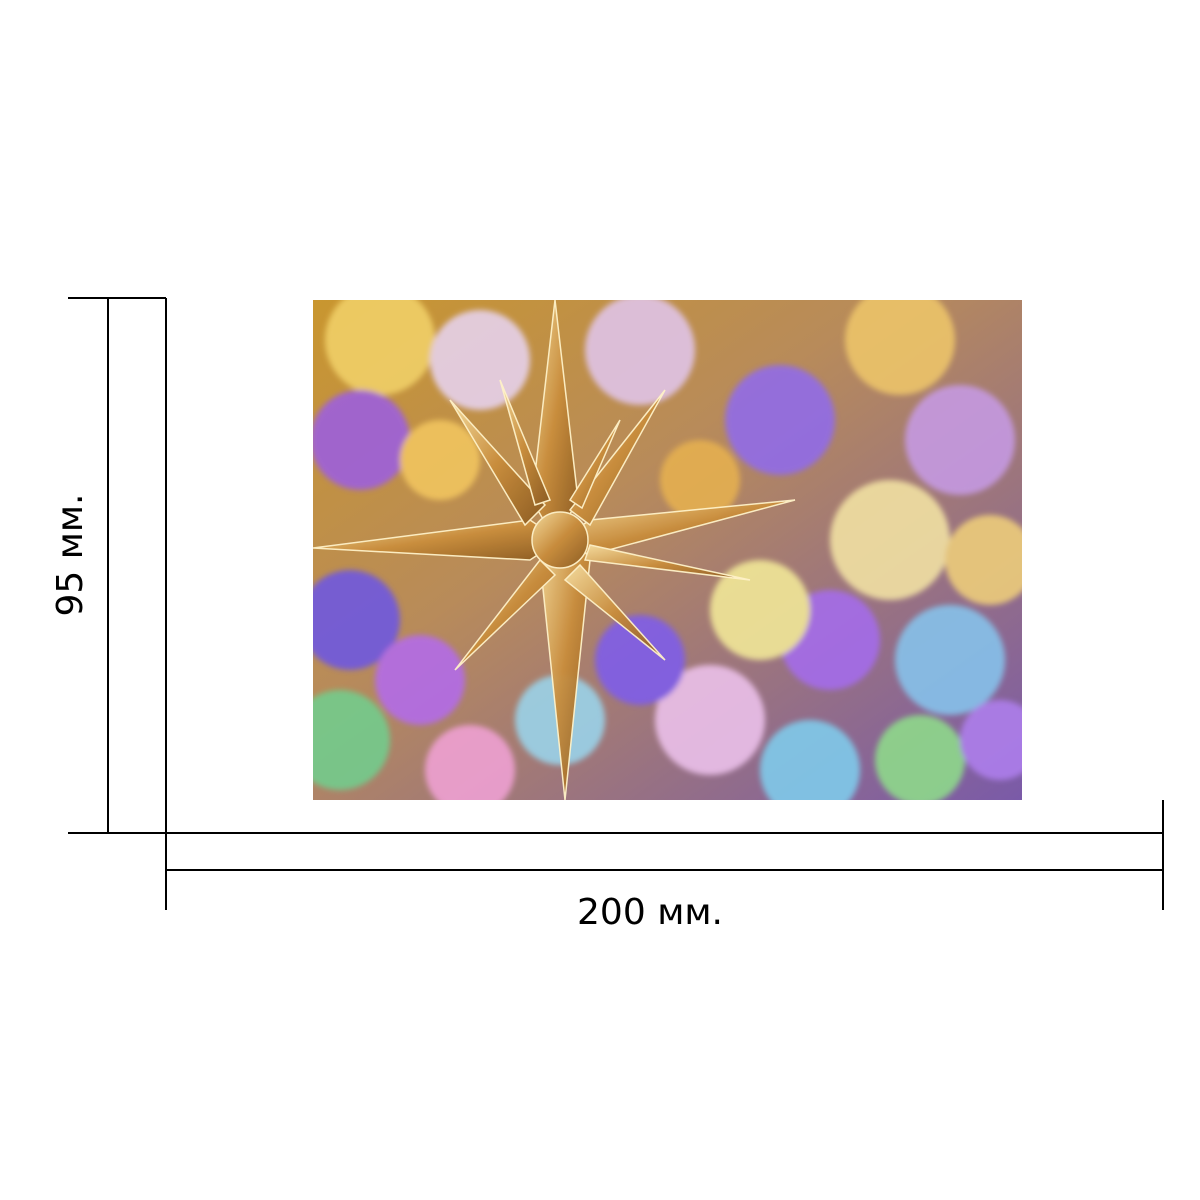  What do you see at coordinates (664, 866) in the screenshot?
I see `width-dimension: 200 мм.` at bounding box center [664, 866].